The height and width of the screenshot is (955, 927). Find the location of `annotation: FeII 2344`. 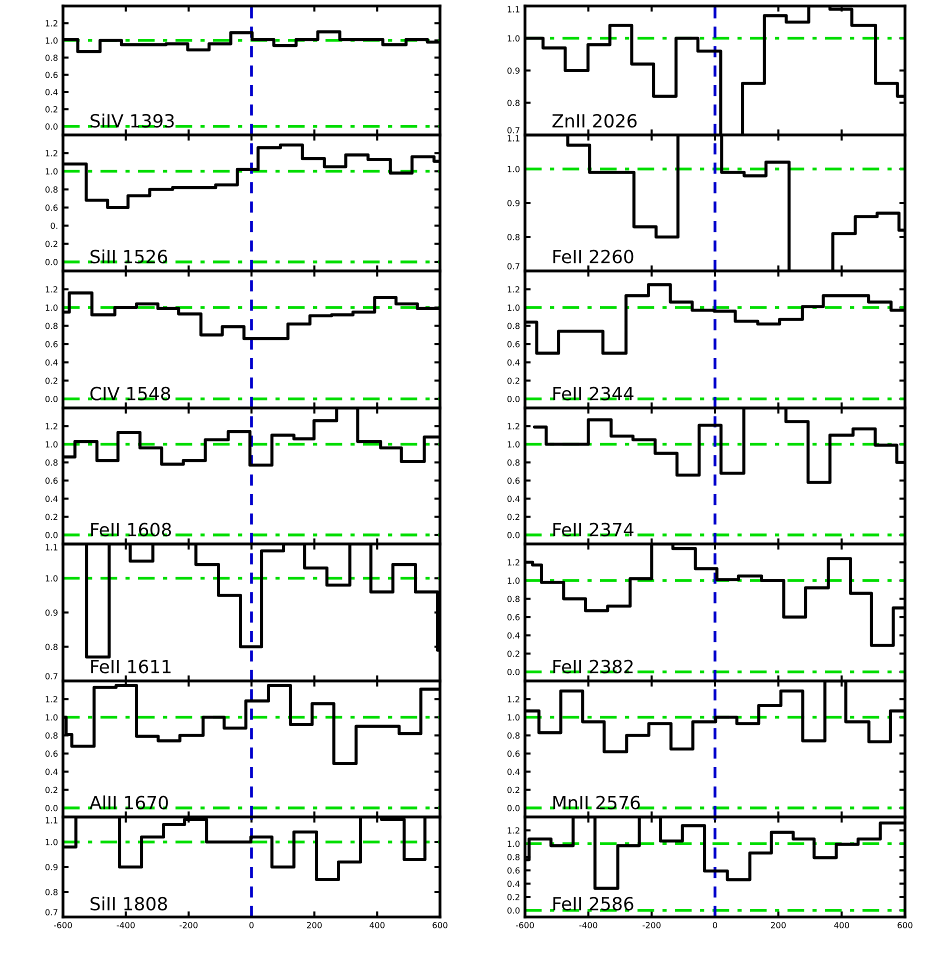

annotation: FeII 2344 is located at coordinates (593, 393).